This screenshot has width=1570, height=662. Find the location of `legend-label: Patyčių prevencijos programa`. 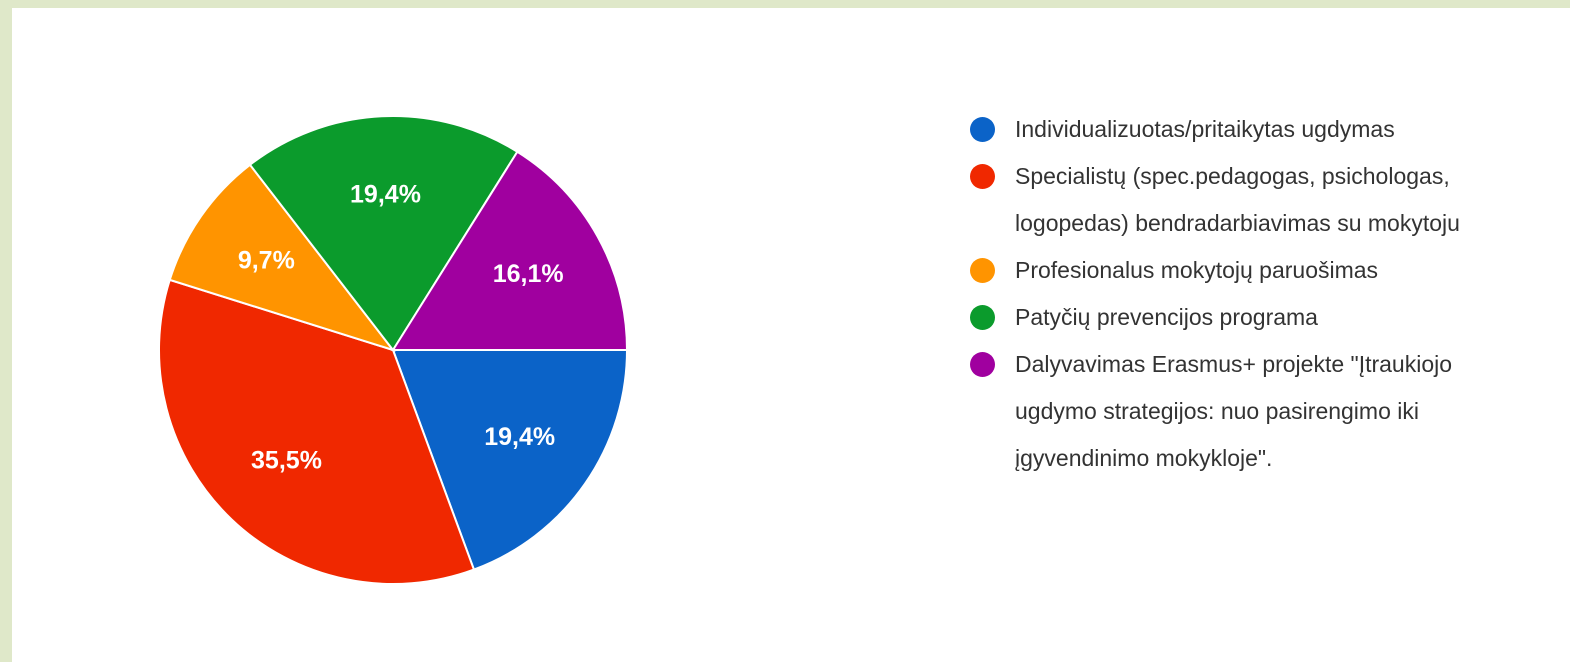

legend-label: Patyčių prevencijos programa is located at coordinates (1166, 317).